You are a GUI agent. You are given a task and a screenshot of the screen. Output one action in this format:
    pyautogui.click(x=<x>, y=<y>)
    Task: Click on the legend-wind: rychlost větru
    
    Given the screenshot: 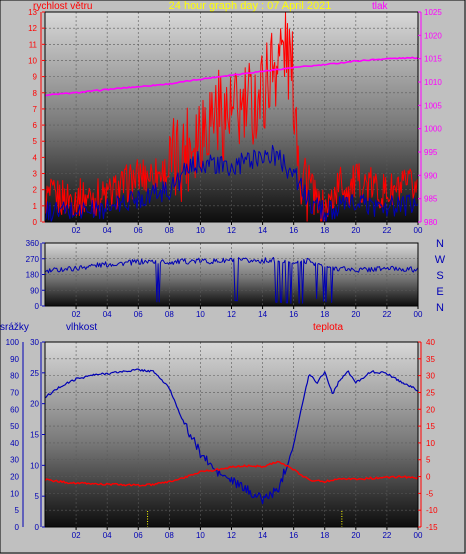 What is the action you would take?
    pyautogui.click(x=62, y=6)
    